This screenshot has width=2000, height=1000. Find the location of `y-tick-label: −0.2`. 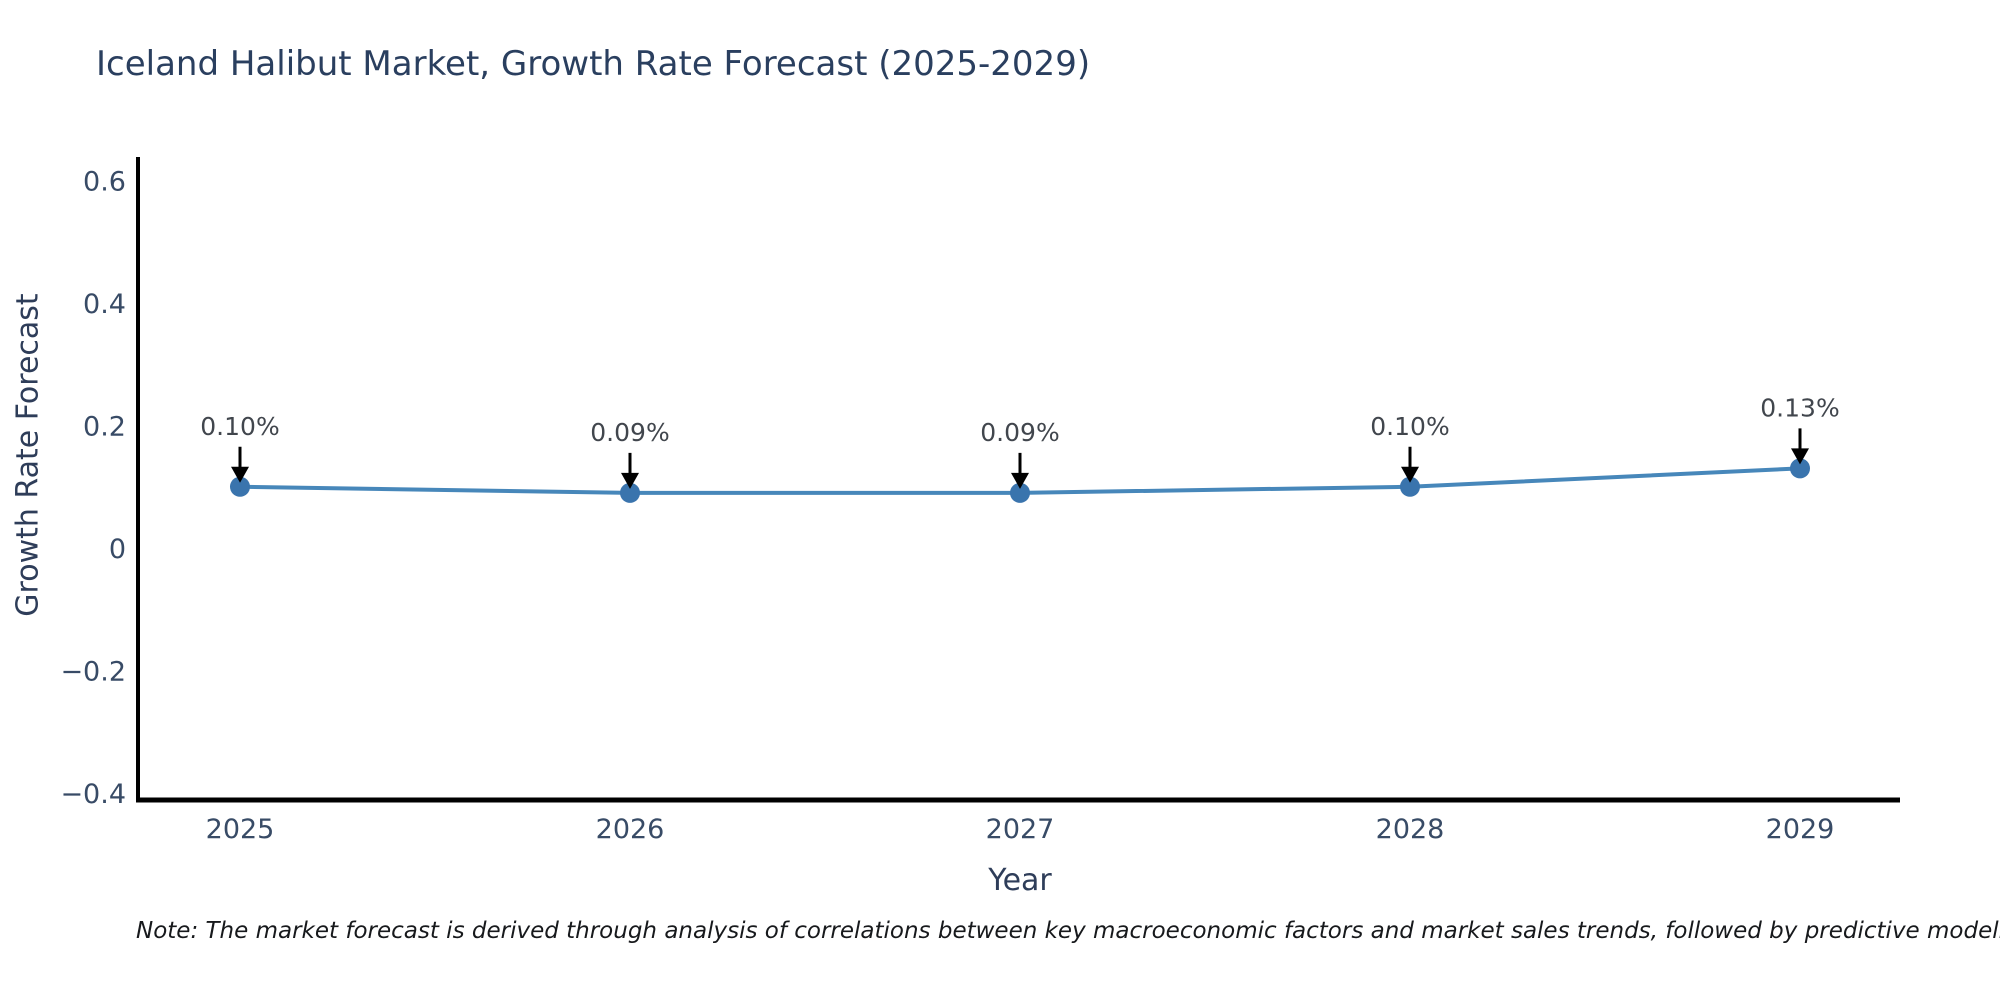

y-tick-label: −0.2 is located at coordinates (93, 672).